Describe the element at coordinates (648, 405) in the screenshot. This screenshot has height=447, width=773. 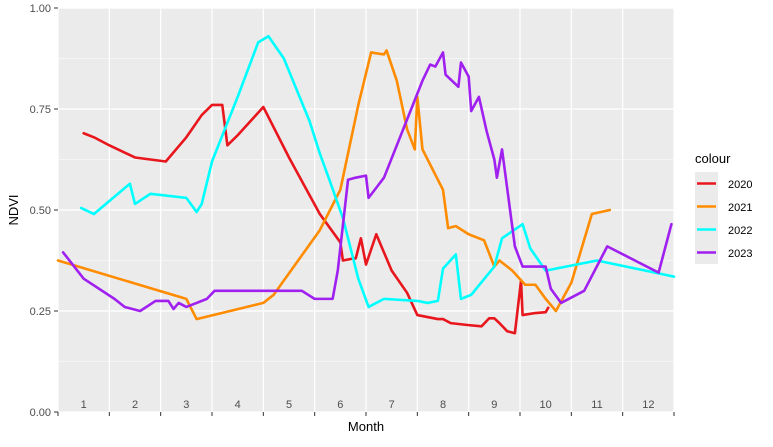
I see `month-label: 12` at that location.